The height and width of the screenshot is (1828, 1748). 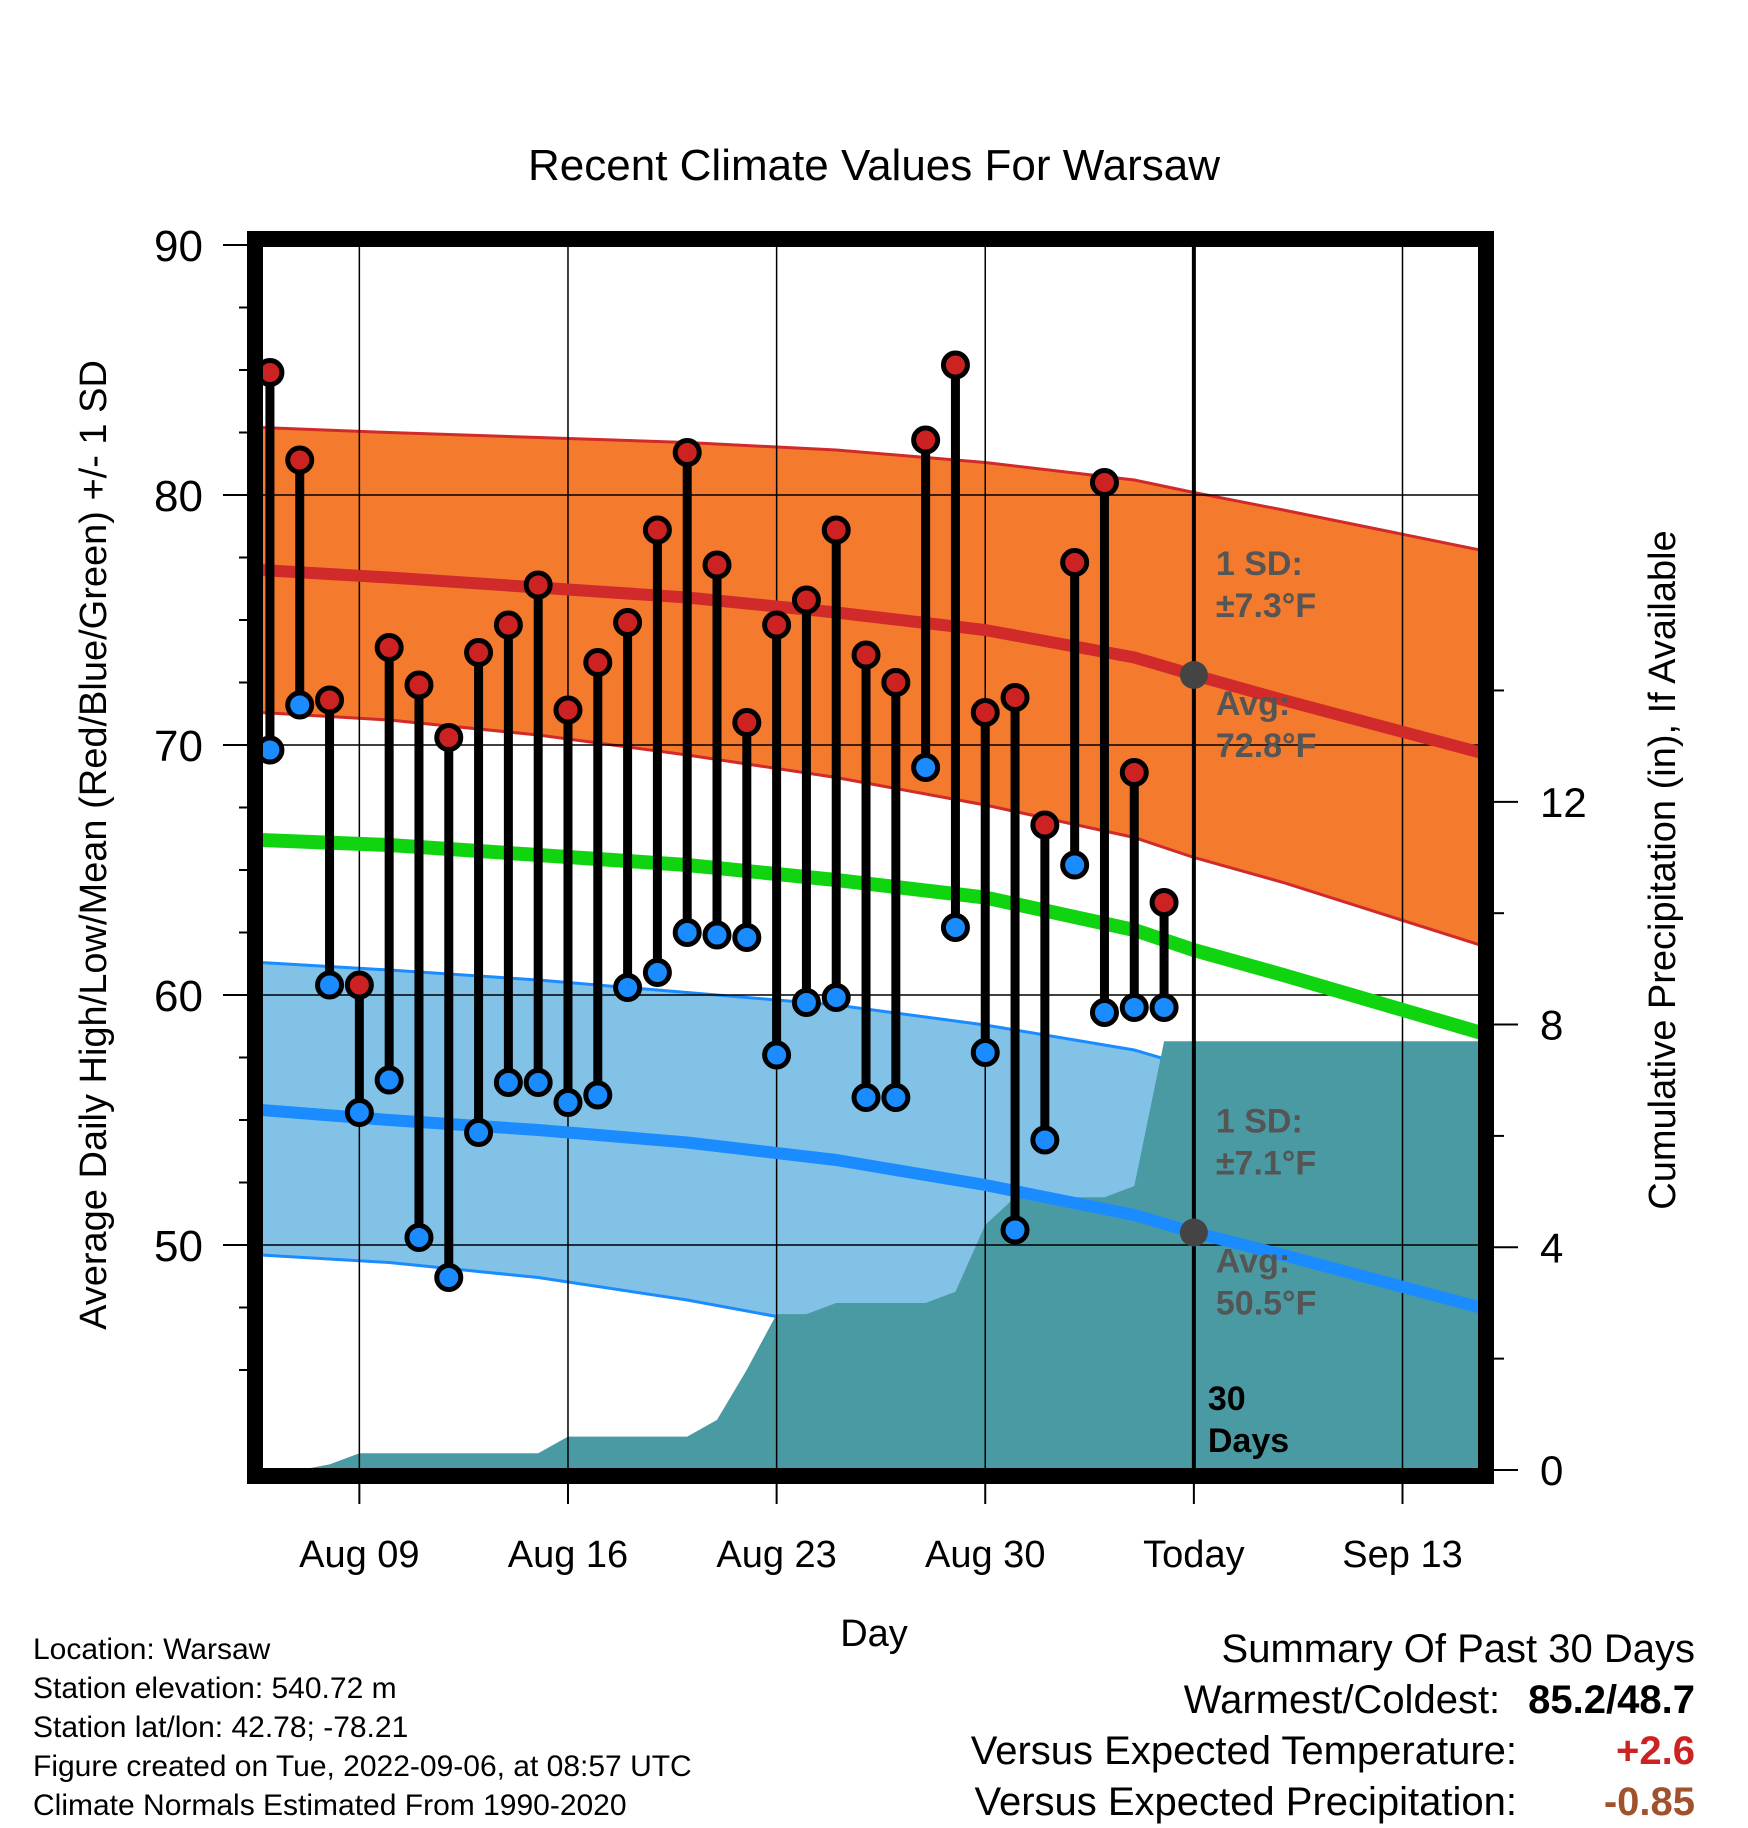 I want to click on low-avg-label: Avg:, so click(x=1253, y=1262).